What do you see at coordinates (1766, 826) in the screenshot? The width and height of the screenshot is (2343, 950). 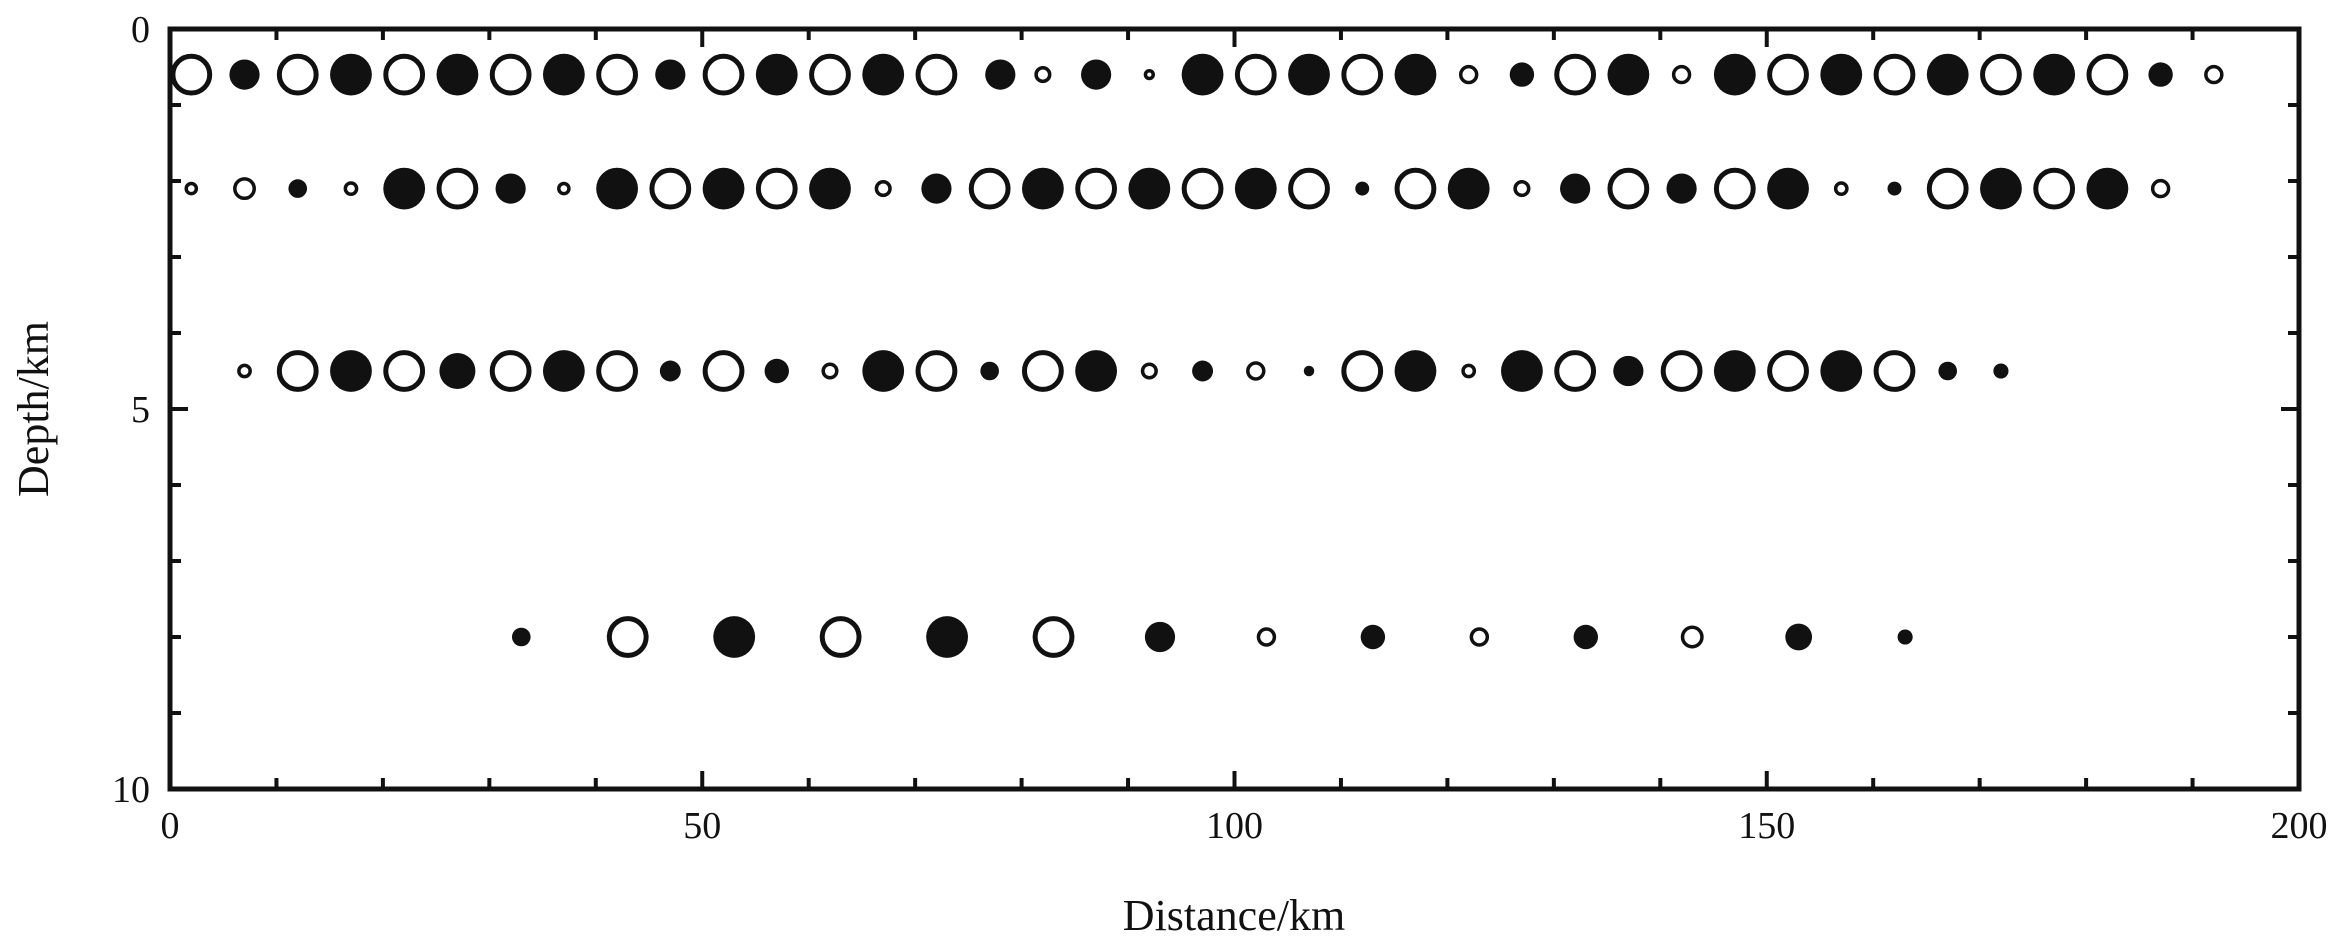 I see `x-tick-label: 150` at bounding box center [1766, 826].